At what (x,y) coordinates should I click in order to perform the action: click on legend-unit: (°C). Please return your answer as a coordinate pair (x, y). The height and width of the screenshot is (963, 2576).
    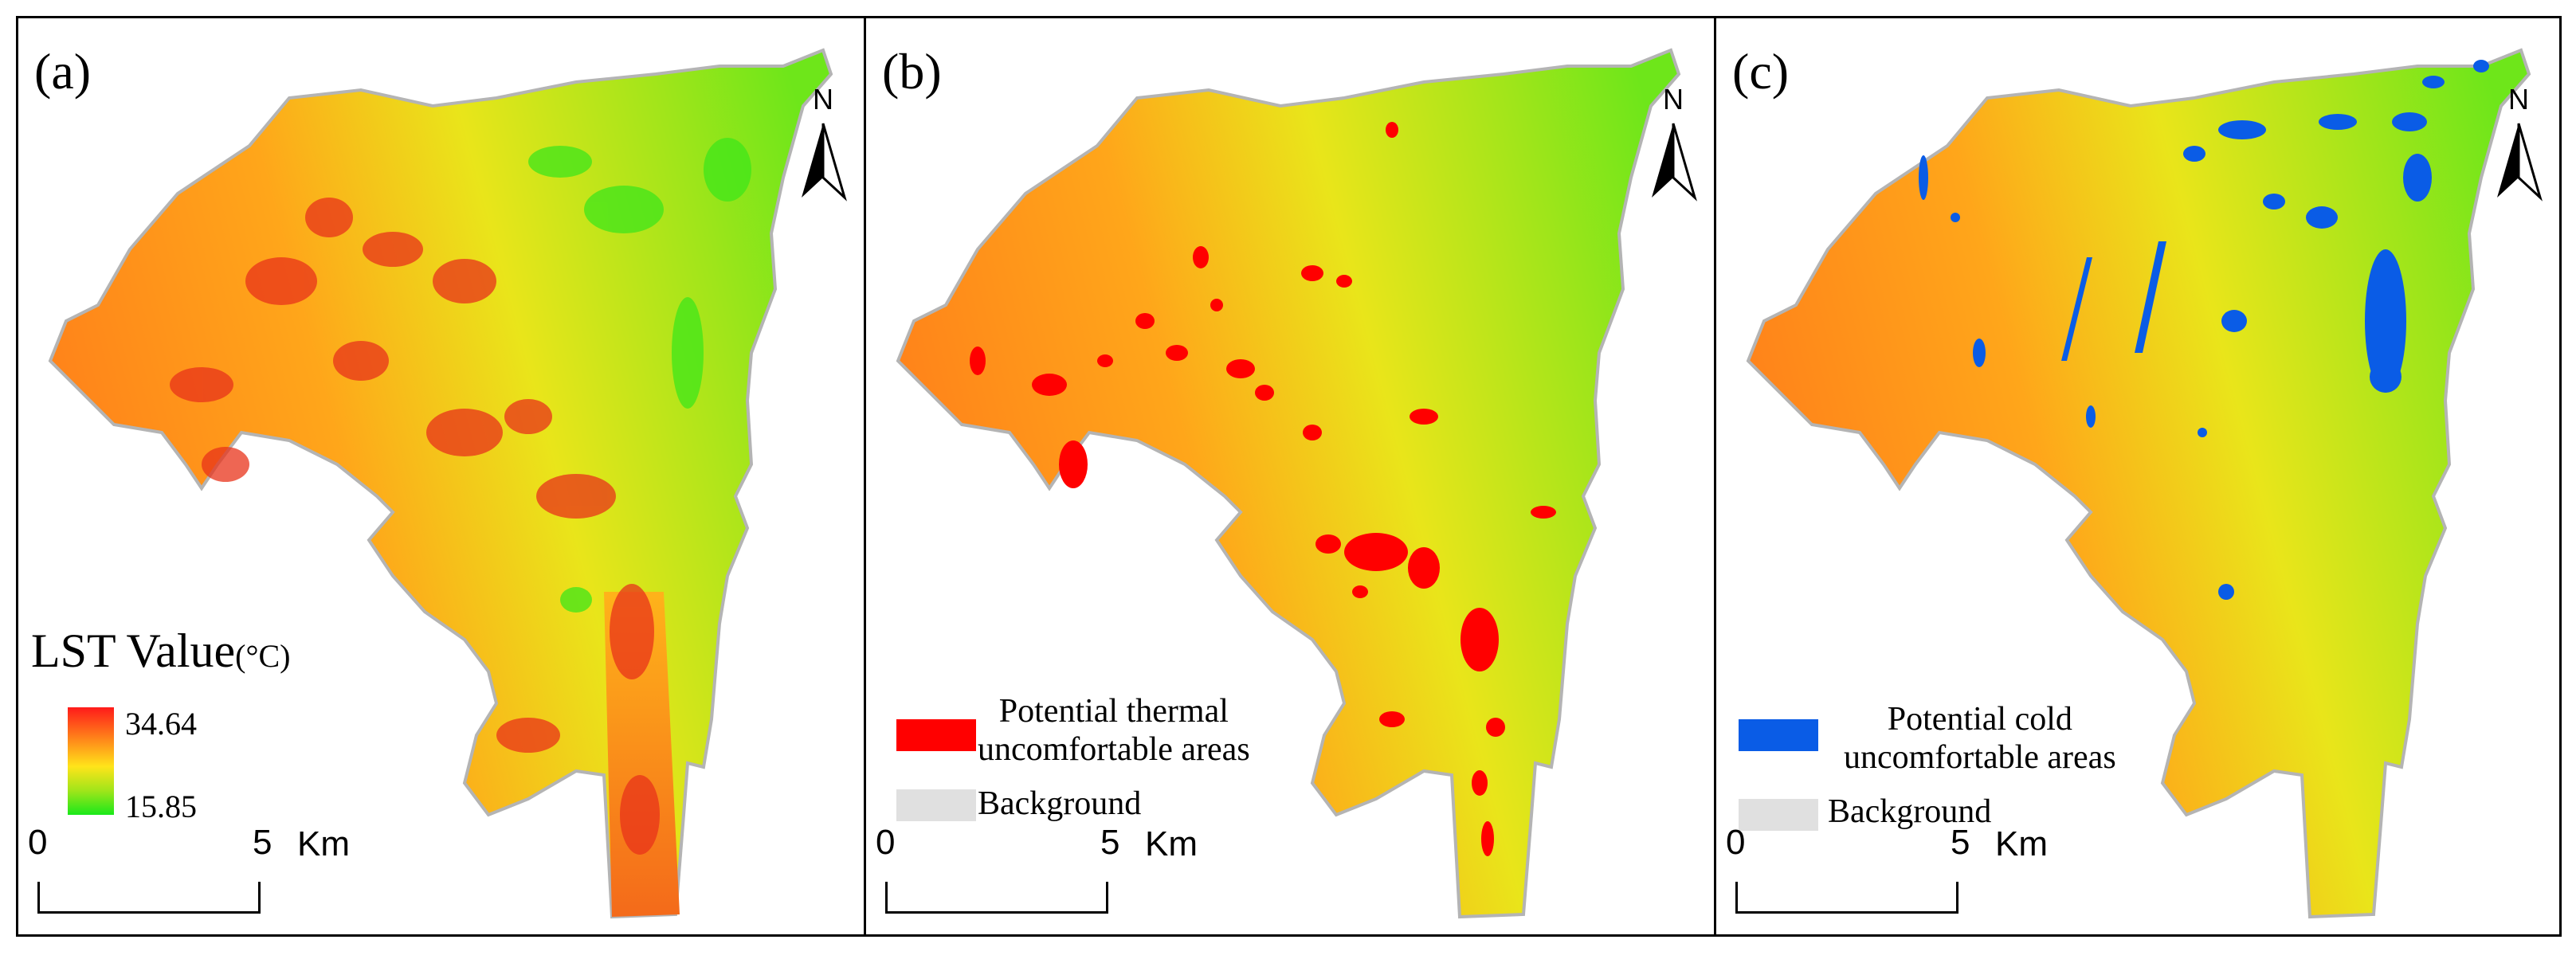
    Looking at the image, I should click on (263, 656).